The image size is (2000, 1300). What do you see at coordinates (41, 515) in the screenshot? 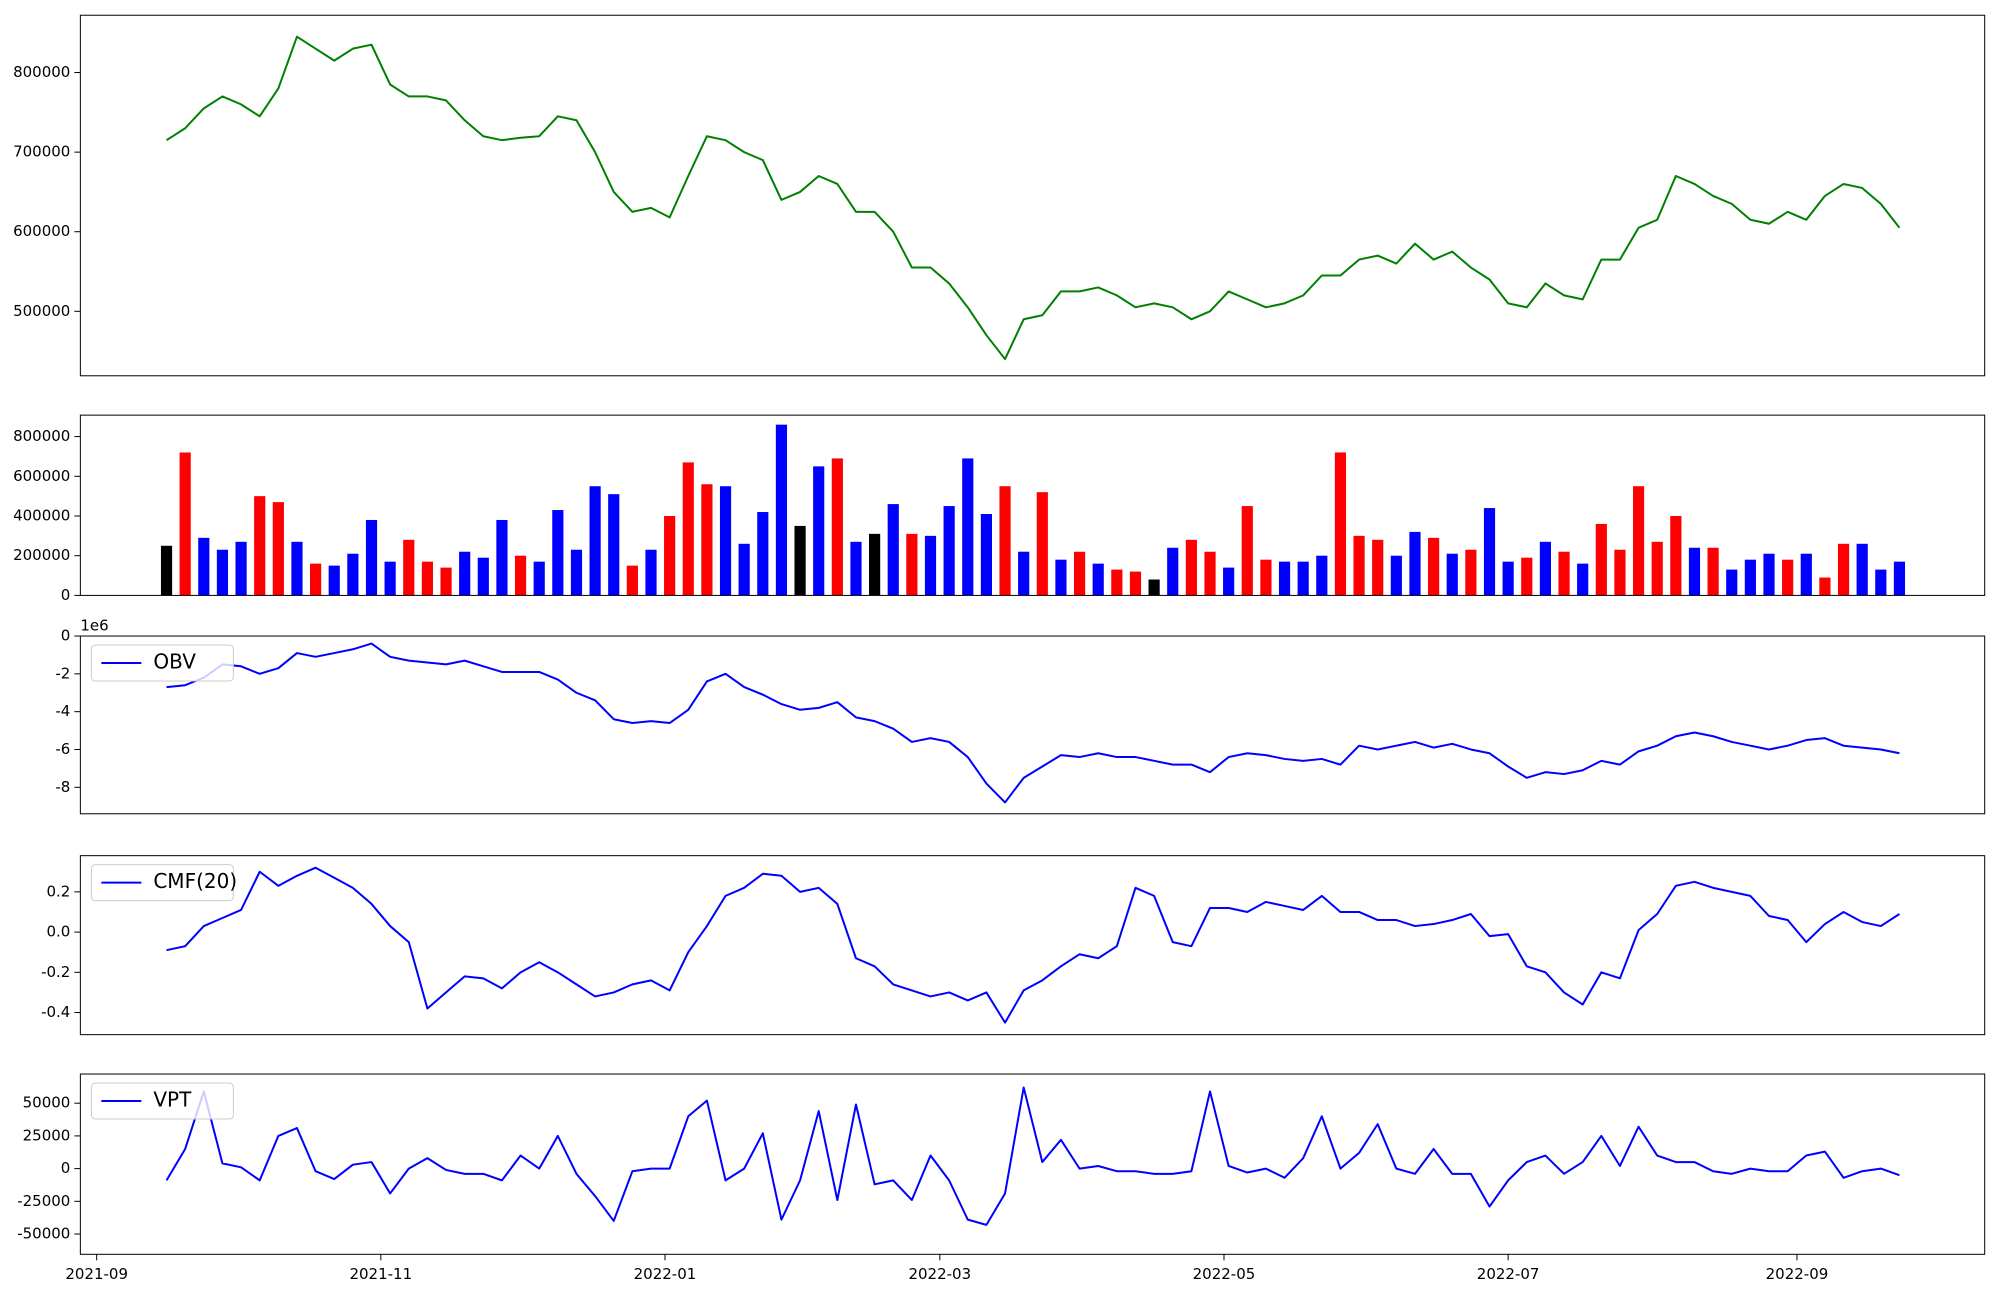
I see `y-tick-label: 400000` at bounding box center [41, 515].